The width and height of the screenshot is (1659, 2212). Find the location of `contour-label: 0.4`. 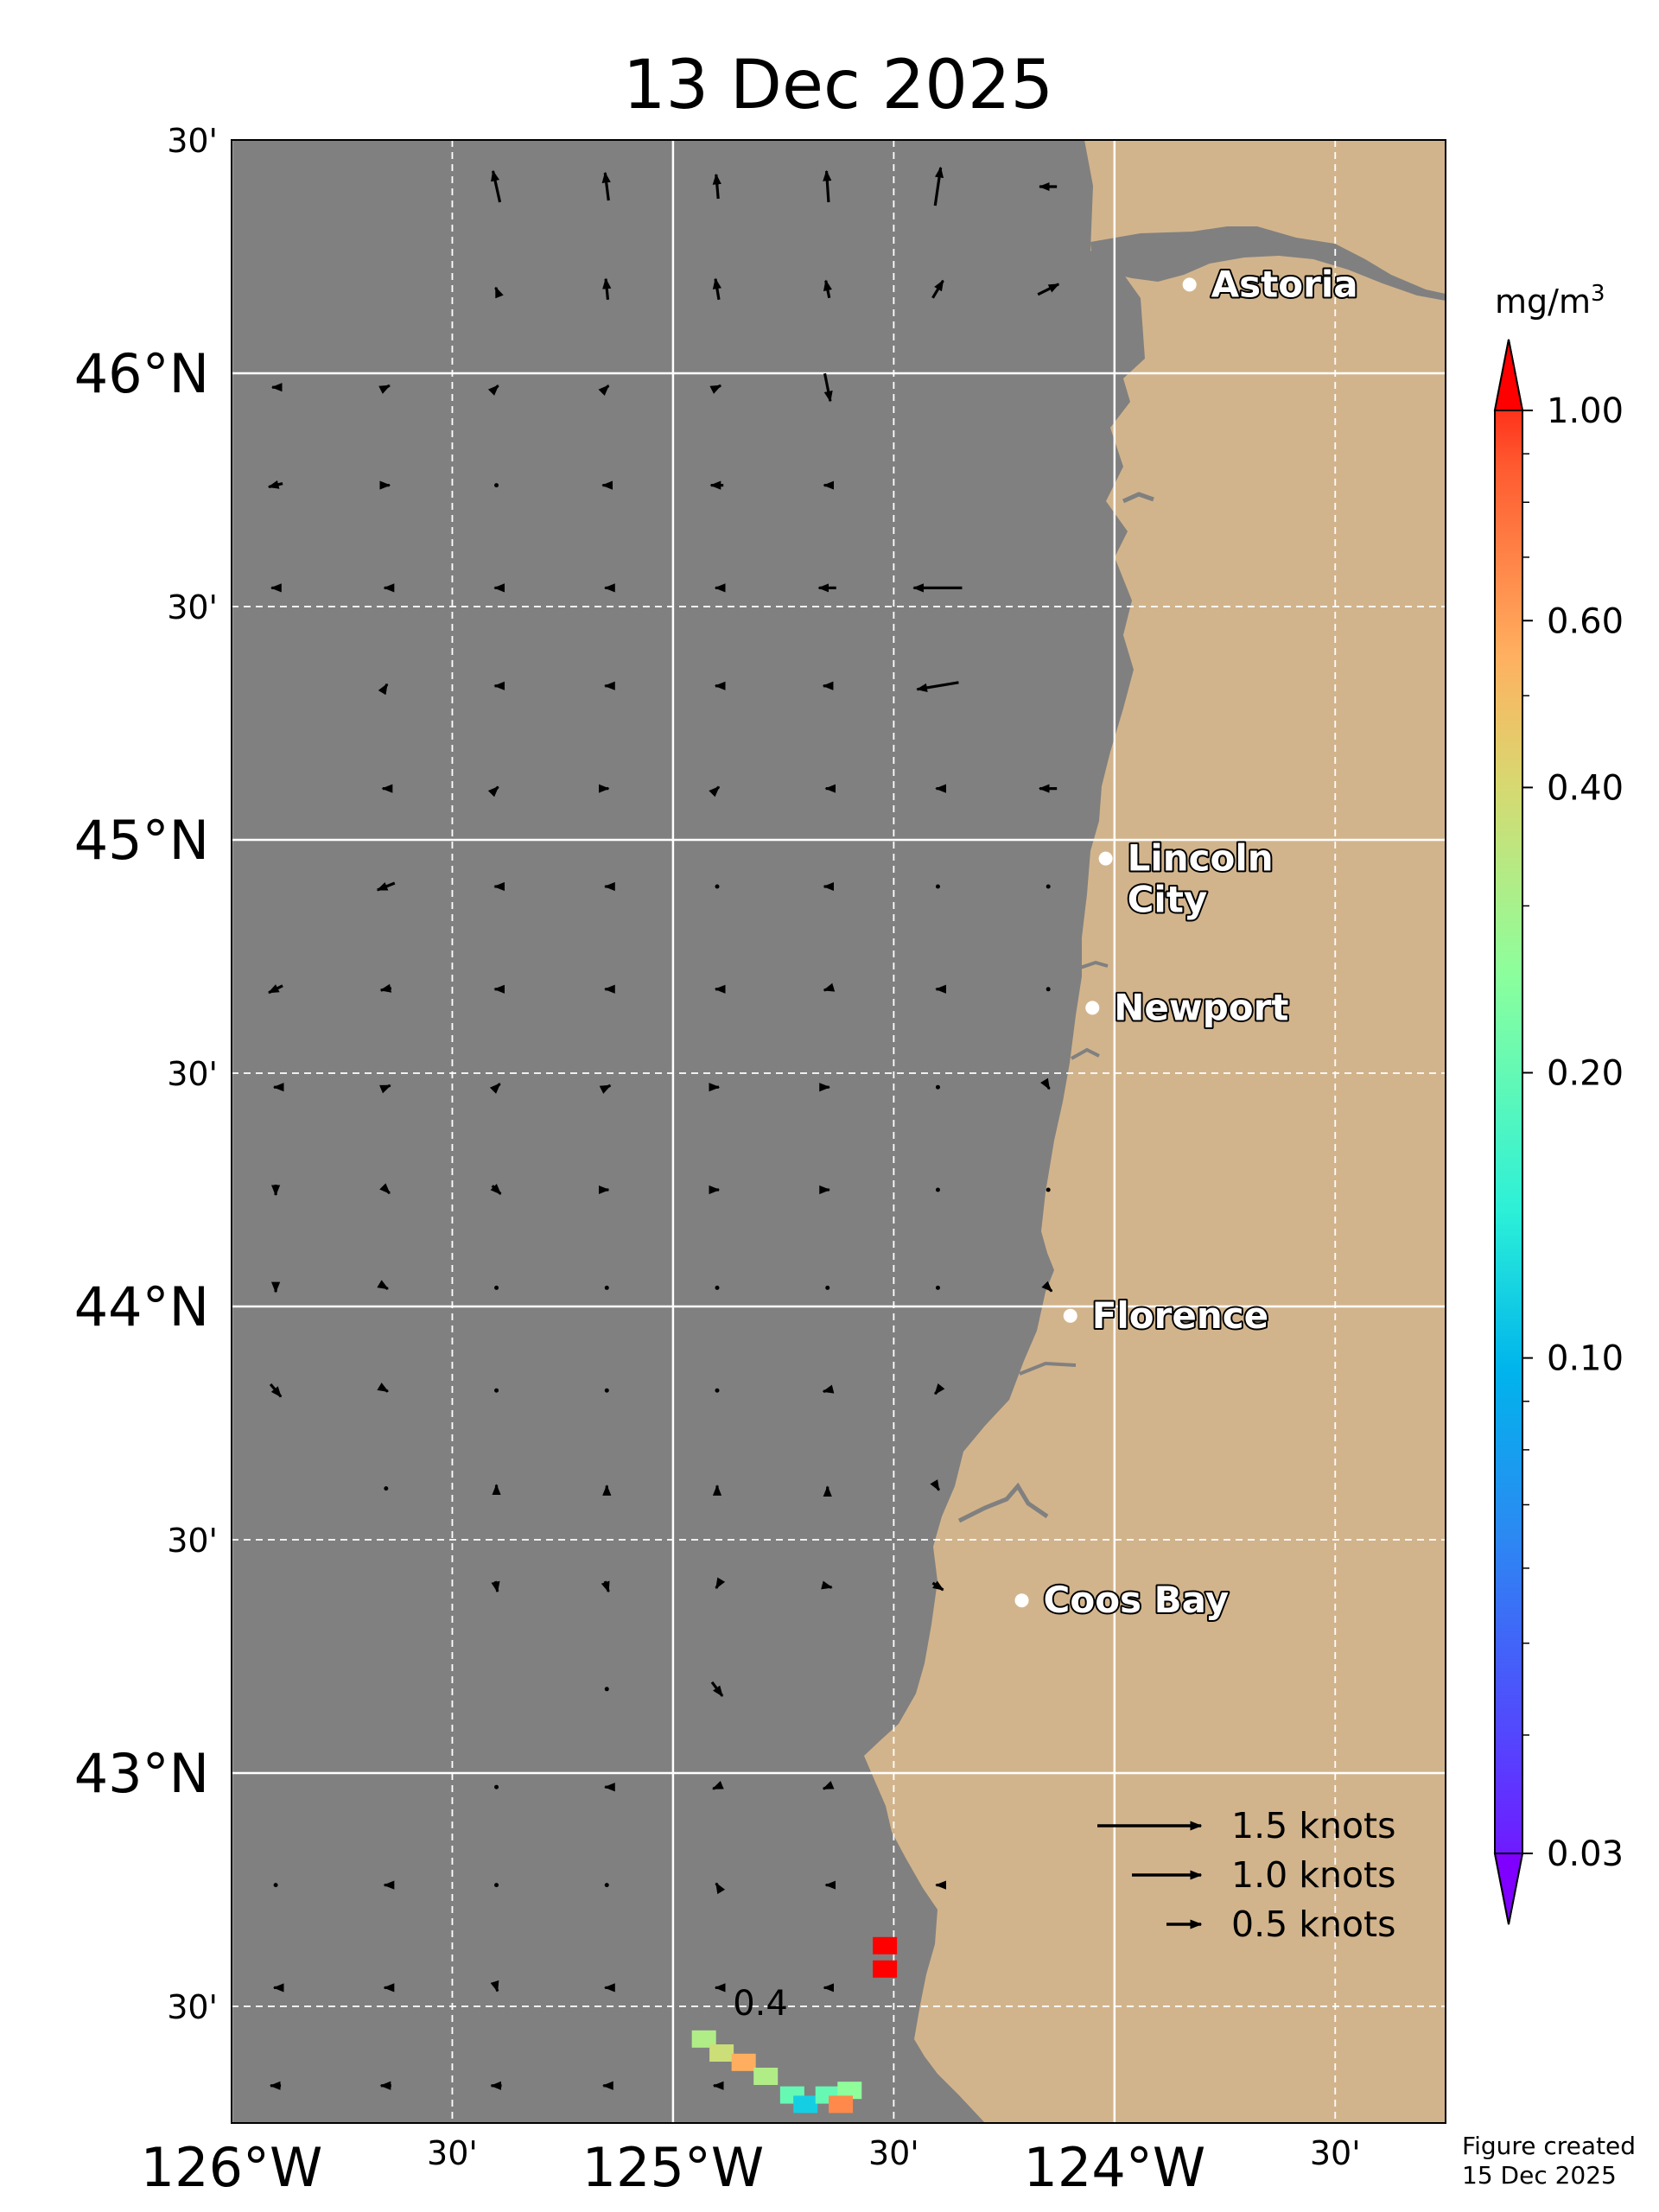

contour-label: 0.4 is located at coordinates (760, 2004).